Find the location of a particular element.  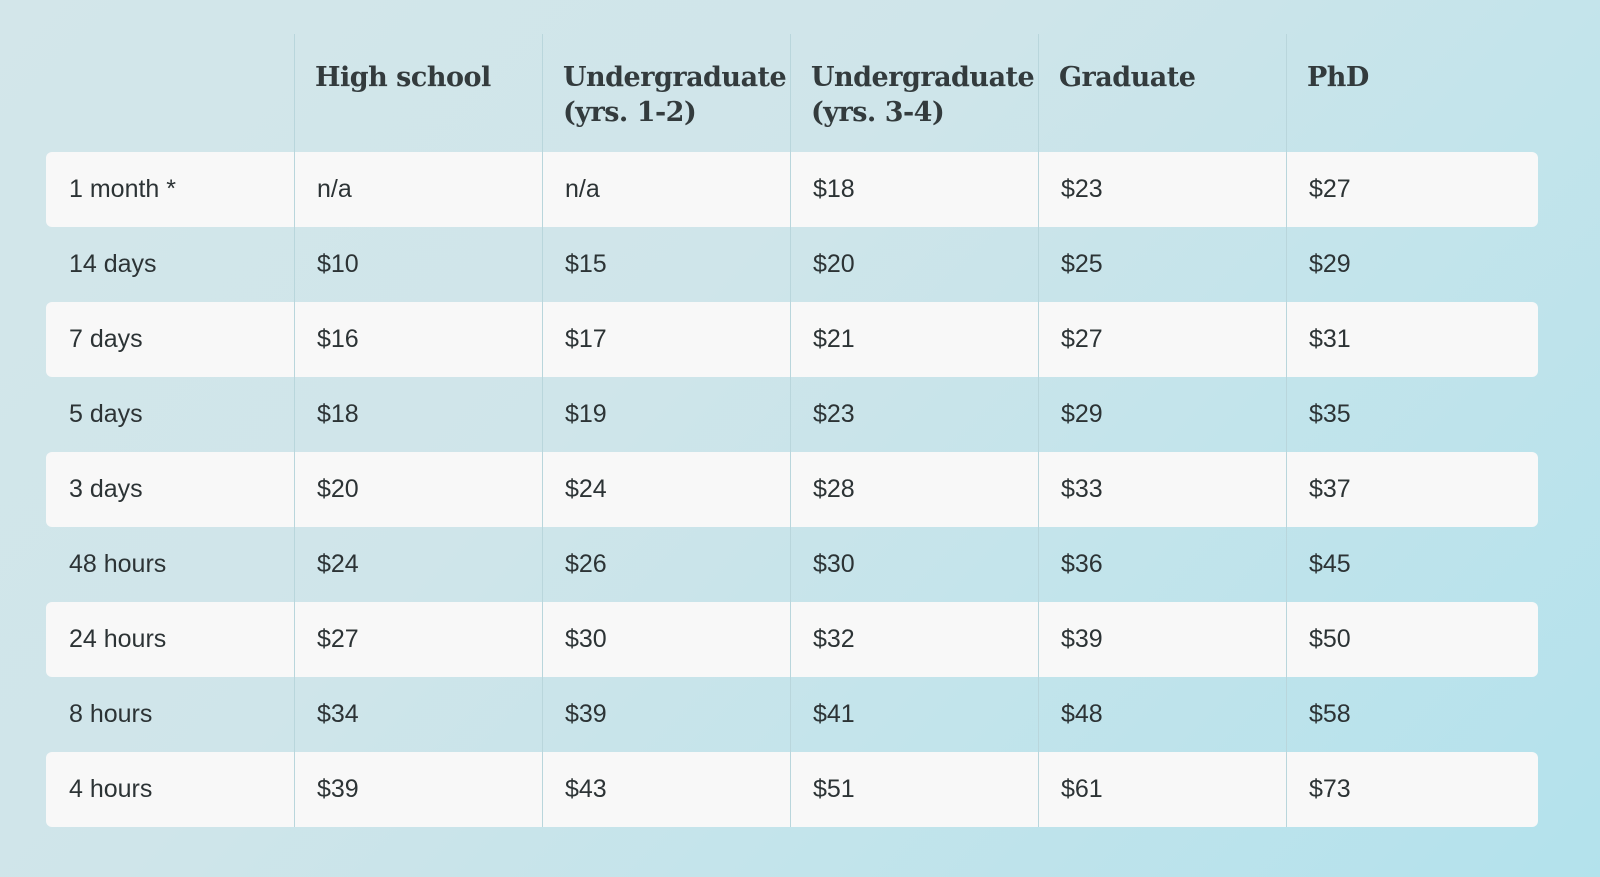

table-row: 3 days $20 $24 $28 $33 $37 is located at coordinates (792, 489).